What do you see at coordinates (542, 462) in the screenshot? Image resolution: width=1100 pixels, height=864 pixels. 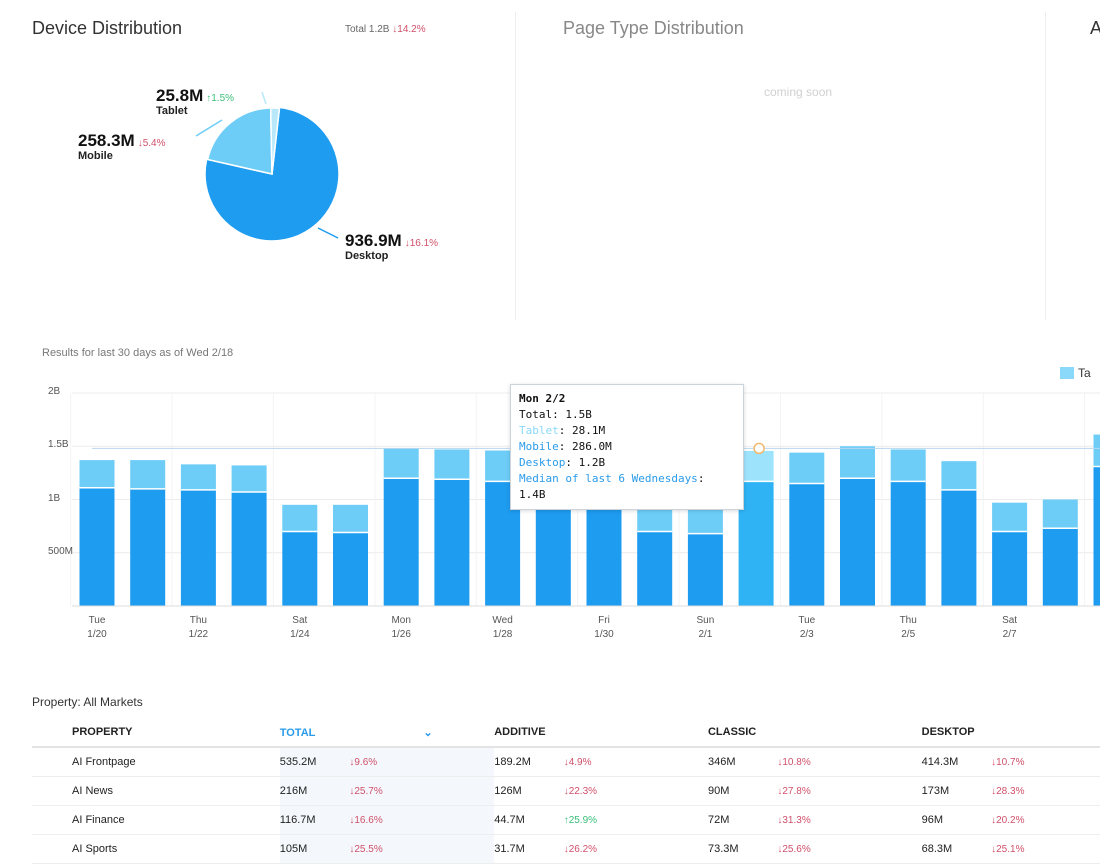 I see `tooltip-desktop-label: Desktop` at bounding box center [542, 462].